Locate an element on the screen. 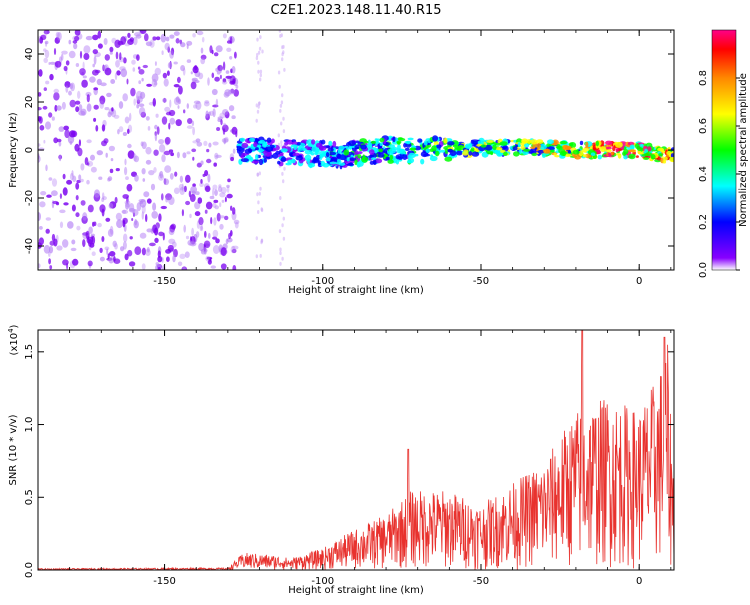  spectrogram-y-label: Frequency (Hz) is located at coordinates (13, 150).